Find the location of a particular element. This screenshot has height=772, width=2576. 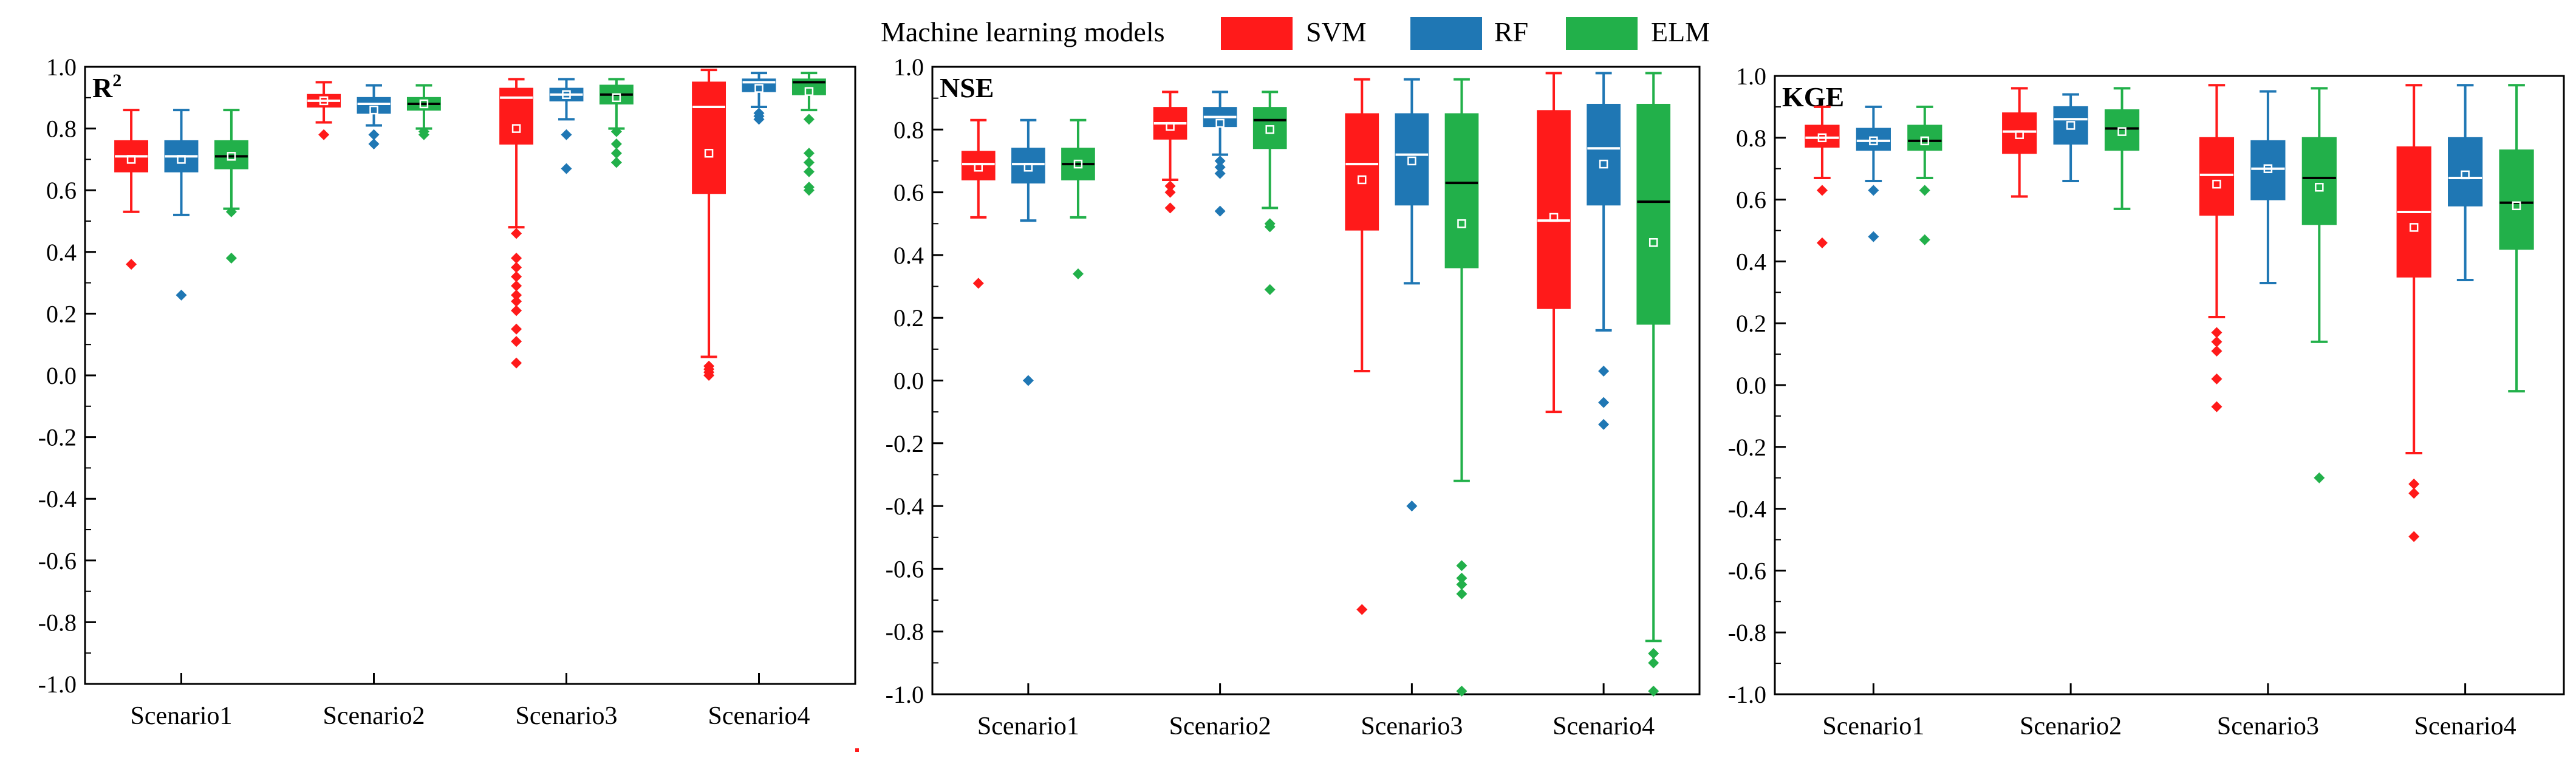

legend-swatch-svm is located at coordinates (1257, 33).